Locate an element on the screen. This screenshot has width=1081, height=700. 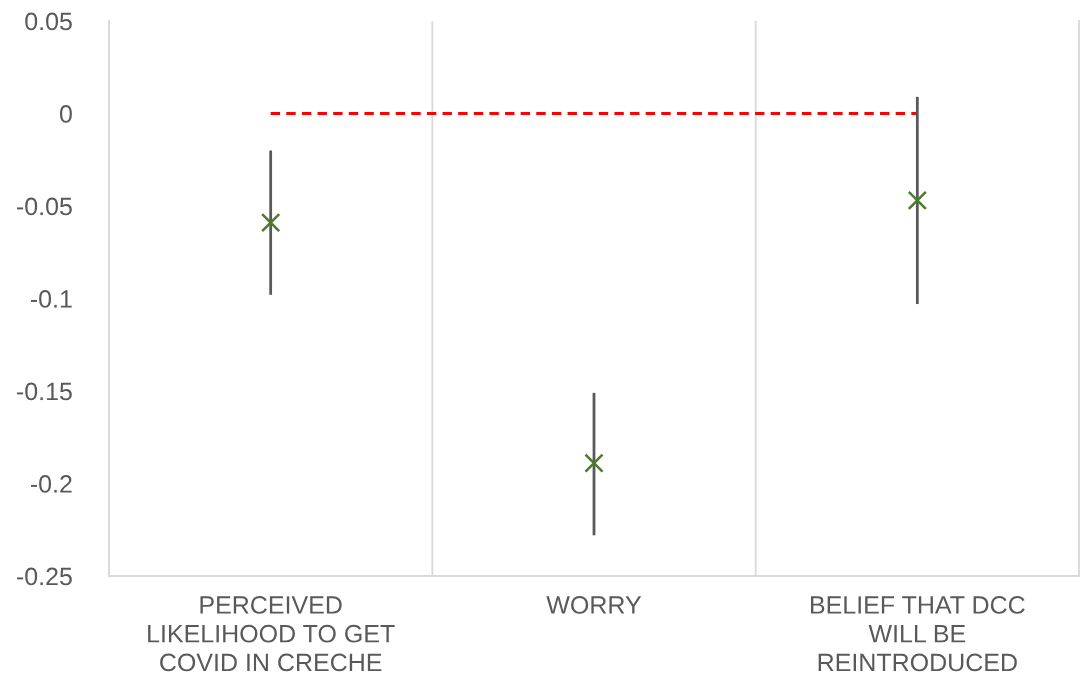
x-tick-label: WORRY is located at coordinates (594, 605).